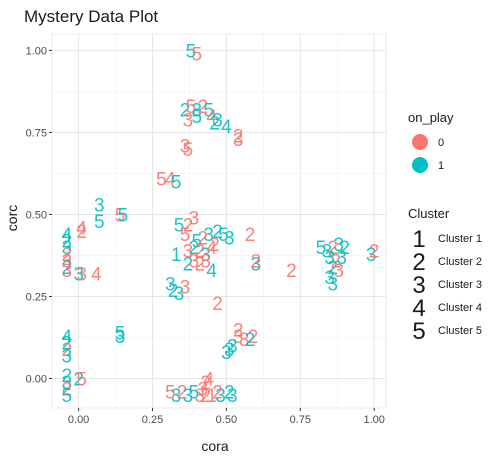 The image size is (500, 461). Describe the element at coordinates (460, 285) in the screenshot. I see `legend-shape-label-3: Cluster 3` at that location.